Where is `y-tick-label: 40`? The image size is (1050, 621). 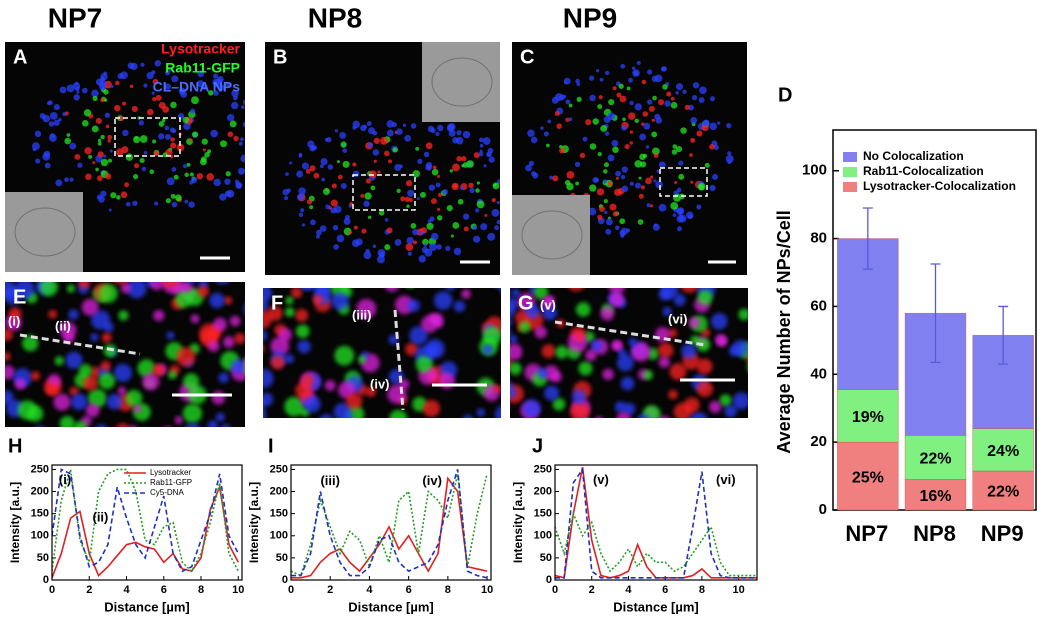
y-tick-label: 40 is located at coordinates (818, 373).